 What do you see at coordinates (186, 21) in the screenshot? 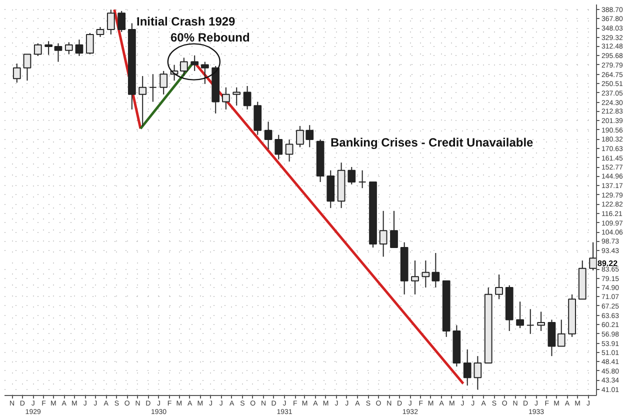
I see `annotation: Initial Crash 1929` at bounding box center [186, 21].